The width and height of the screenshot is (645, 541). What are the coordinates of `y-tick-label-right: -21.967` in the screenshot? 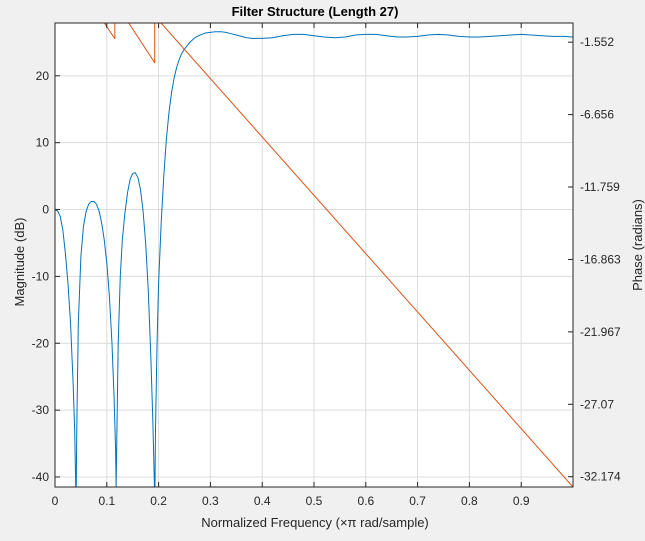 It's located at (600, 332).